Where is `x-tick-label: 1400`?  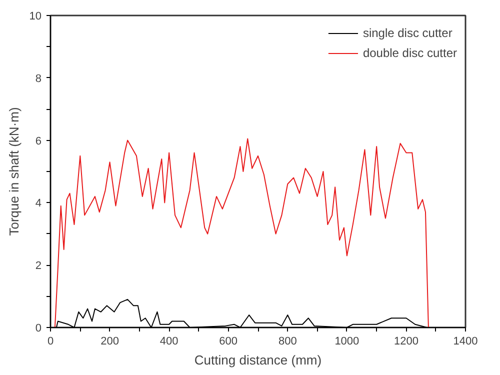 x-tick-label: 1400 is located at coordinates (465, 342).